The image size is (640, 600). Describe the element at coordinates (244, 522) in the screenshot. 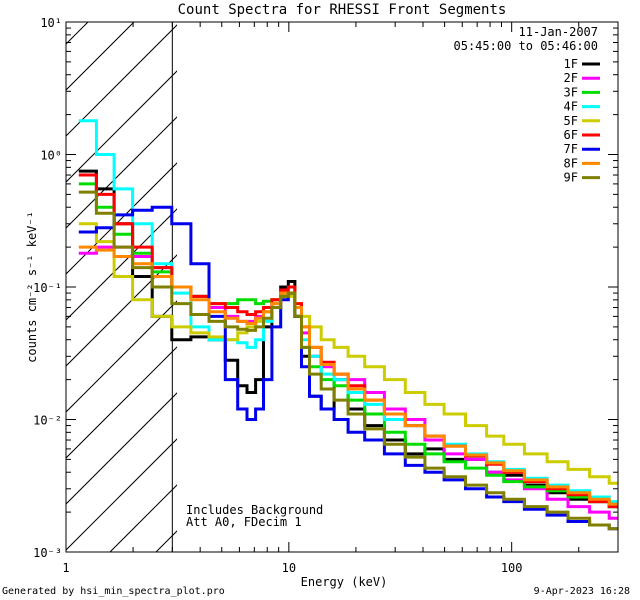

I see `annotation-attenuator: Att A0, FDecim 1` at that location.